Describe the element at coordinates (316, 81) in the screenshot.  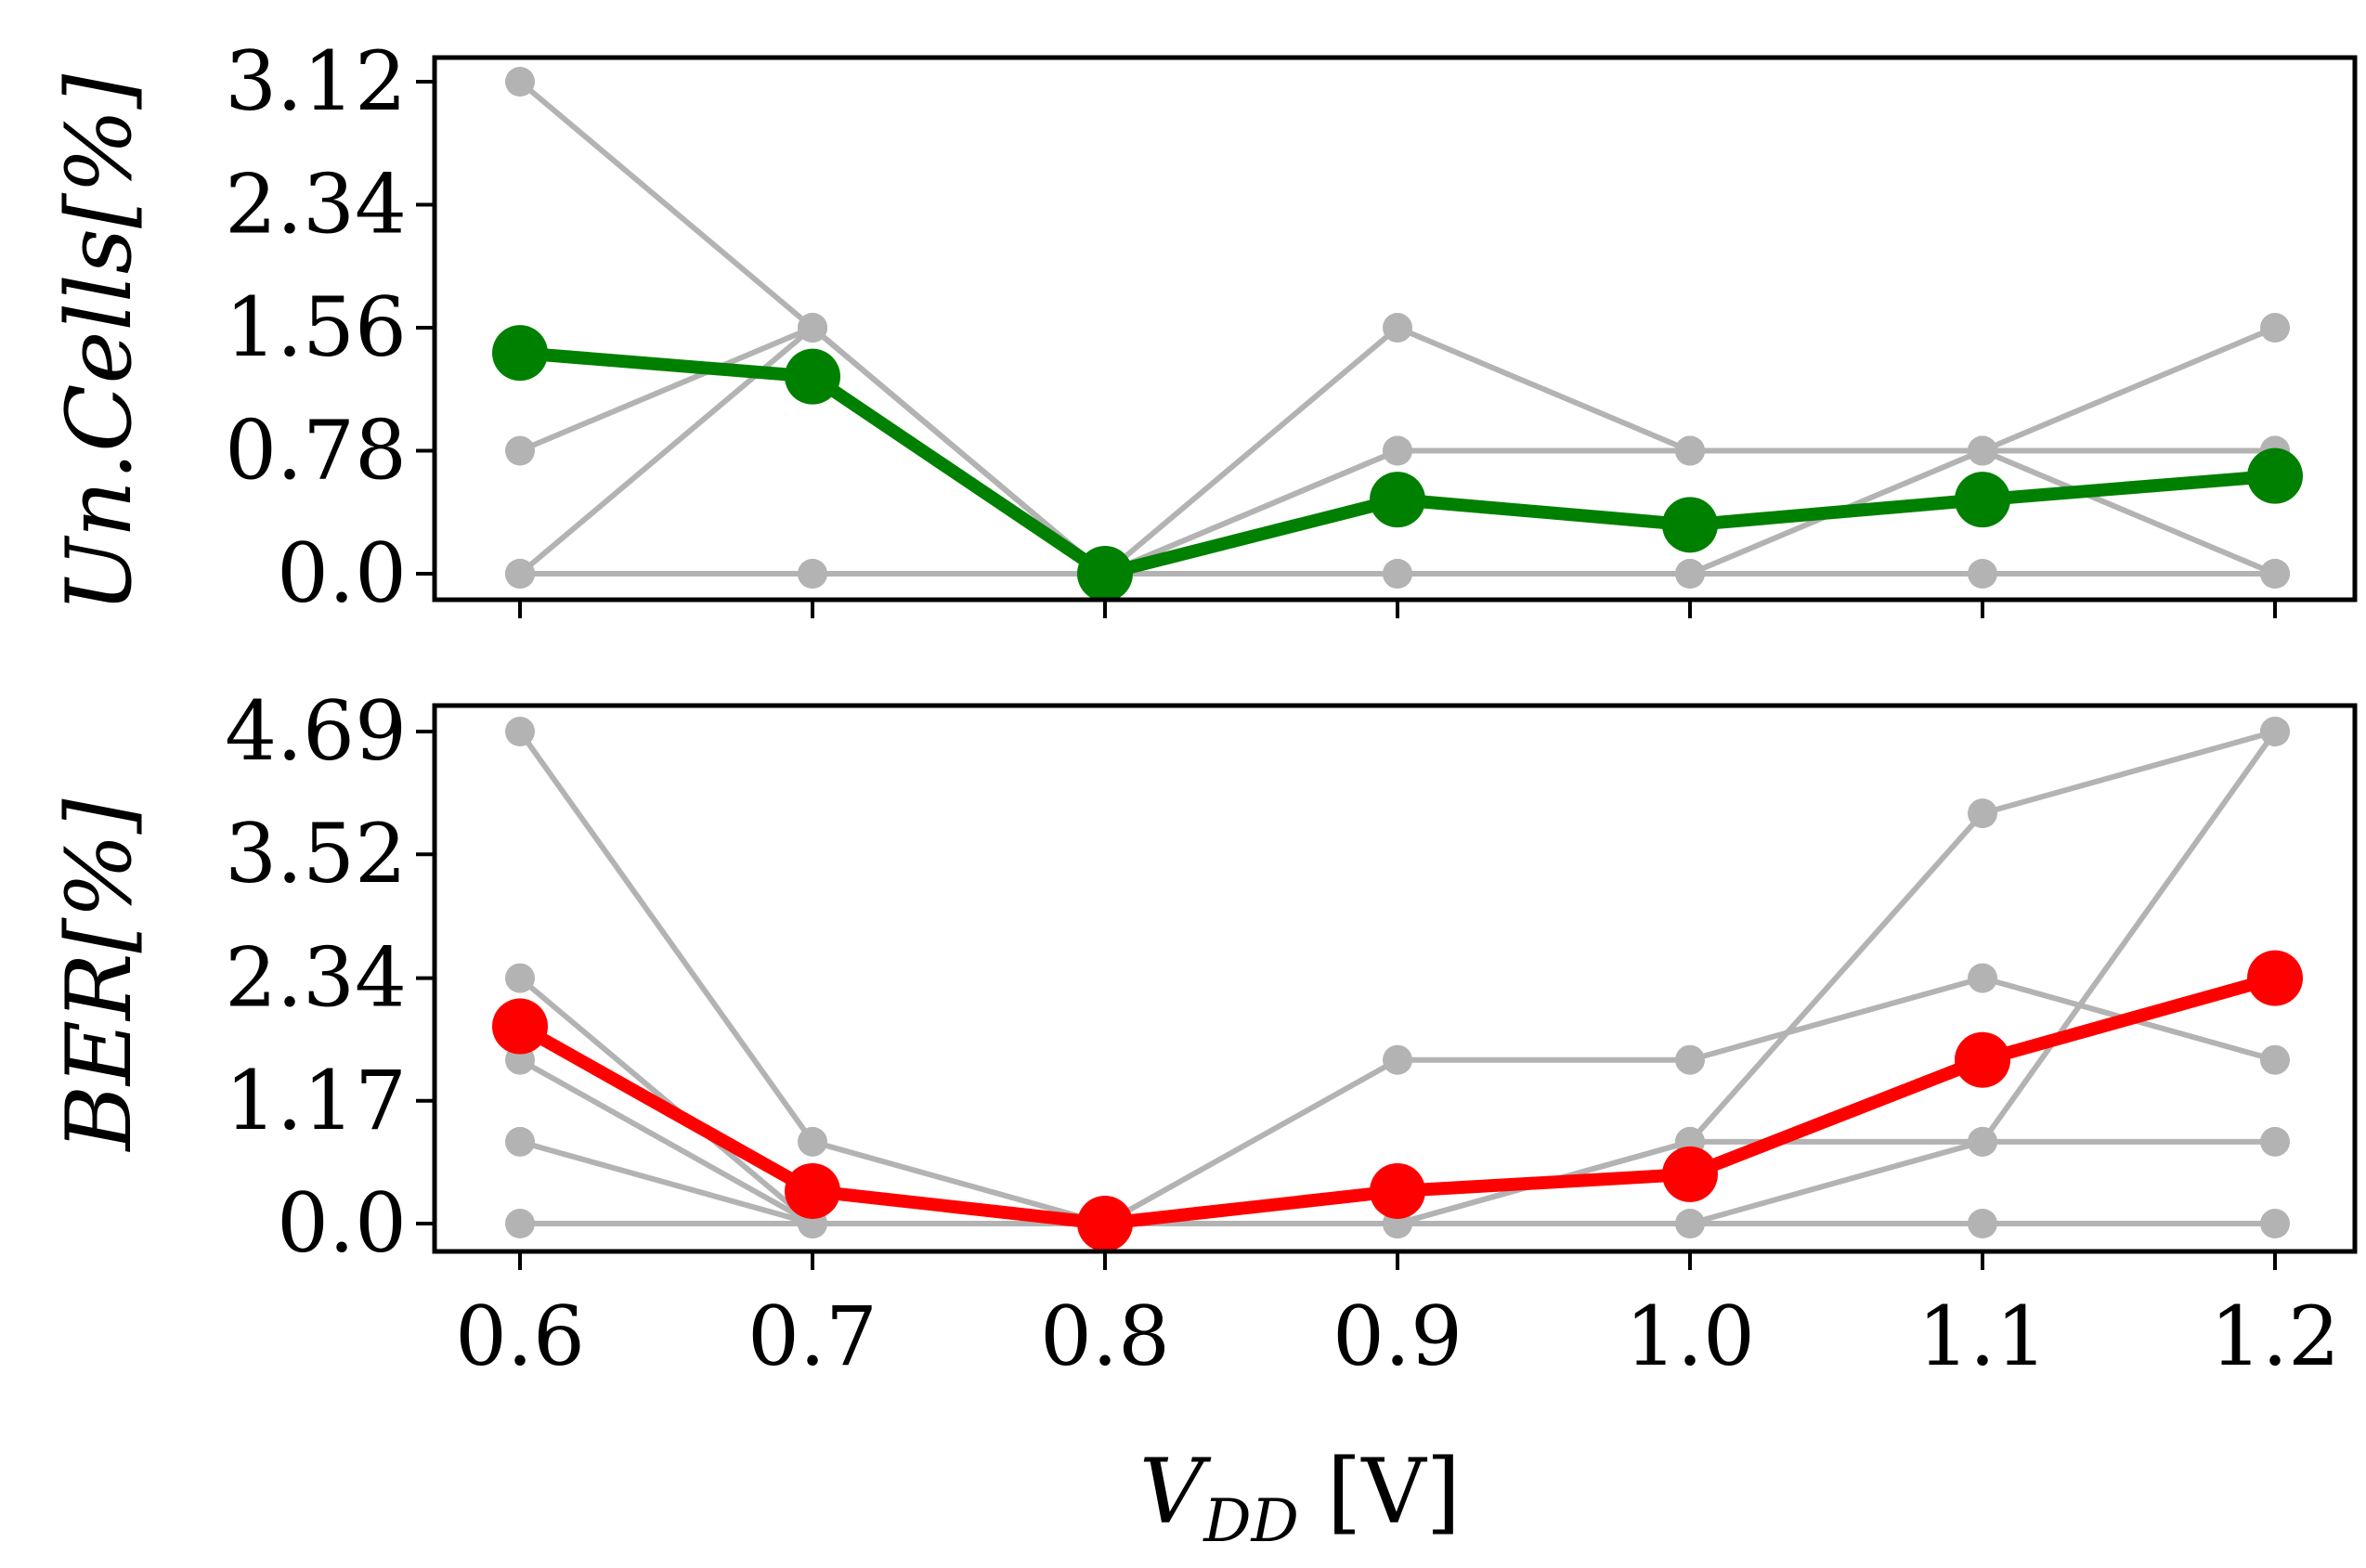
I see `top-y-tick-label: 3.12` at that location.